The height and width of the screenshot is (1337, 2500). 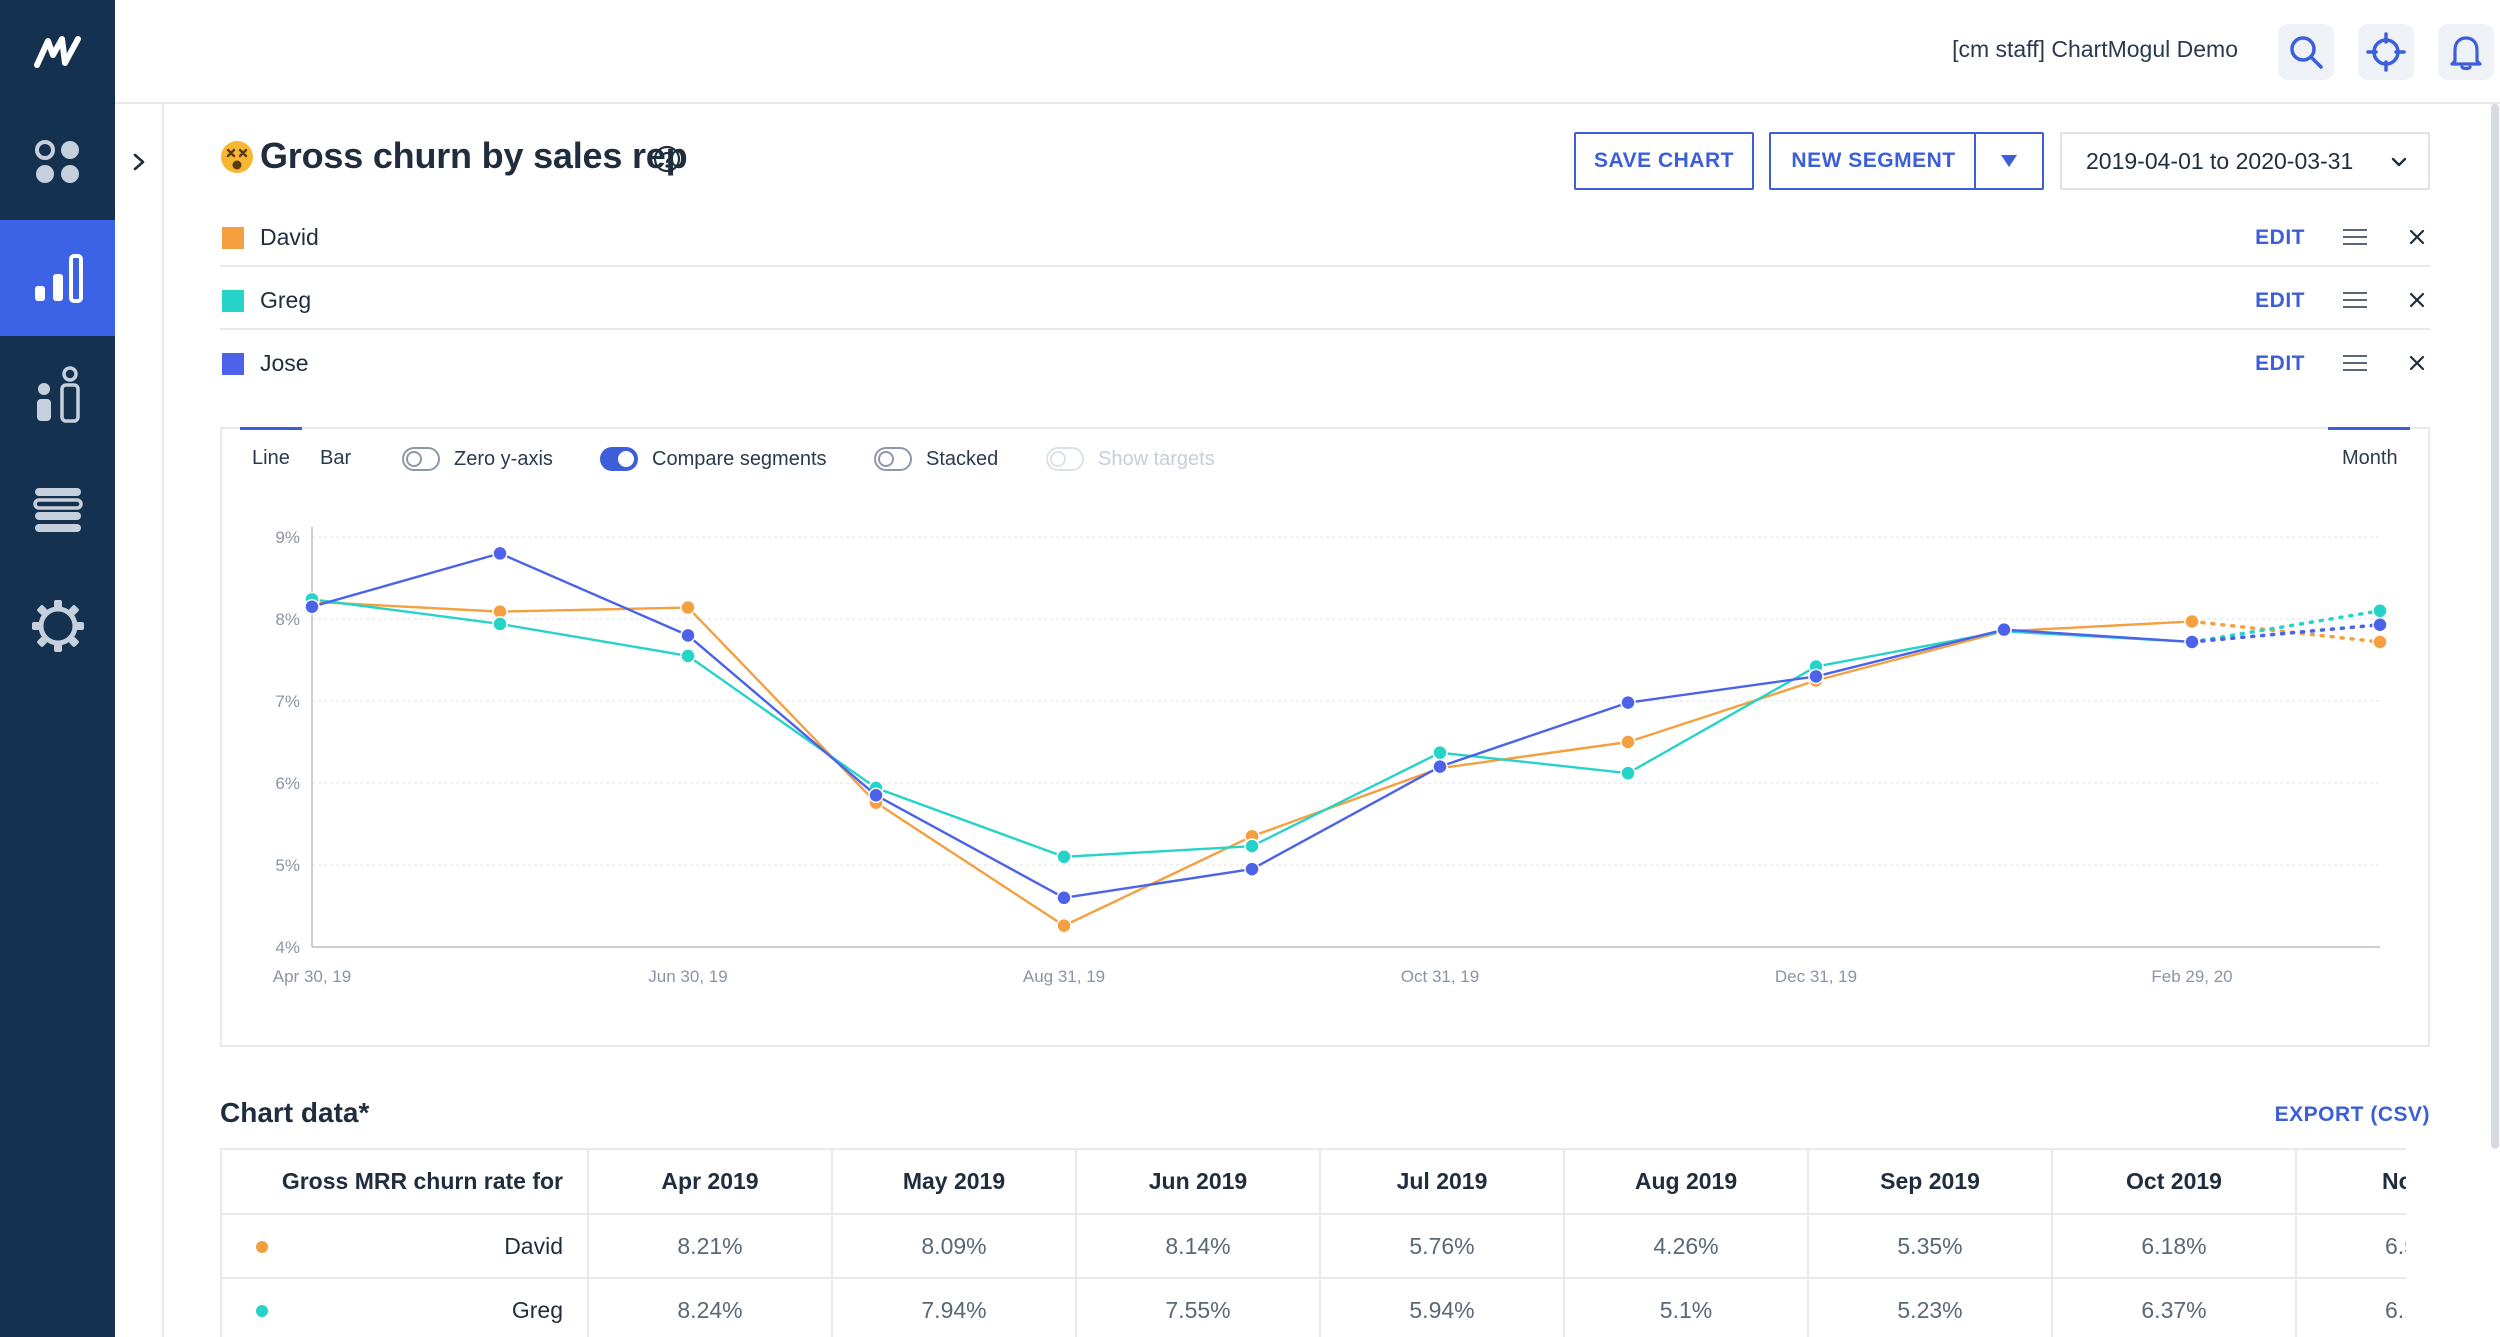 I want to click on tab-line: Line, so click(x=271, y=458).